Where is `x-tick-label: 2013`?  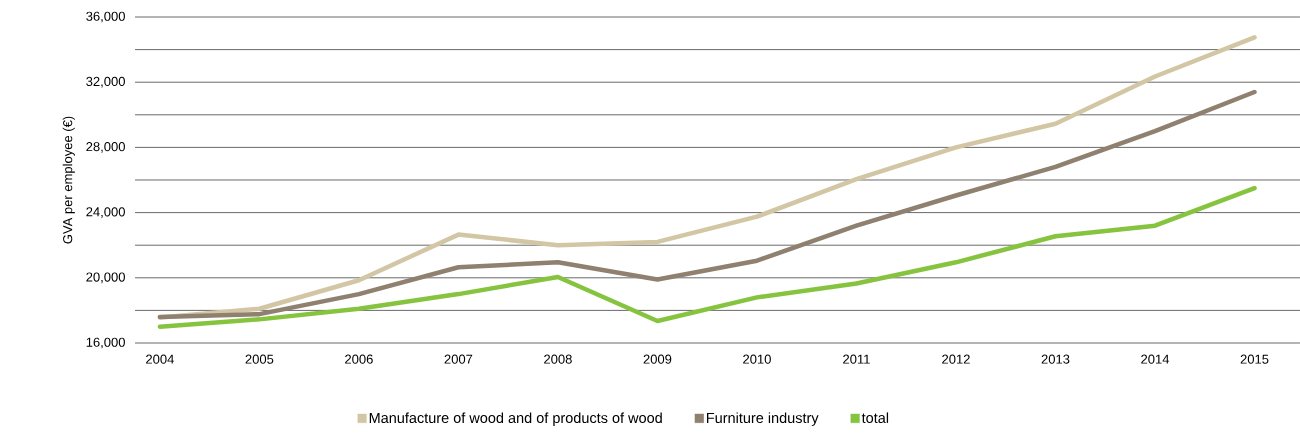
x-tick-label: 2013 is located at coordinates (1055, 359).